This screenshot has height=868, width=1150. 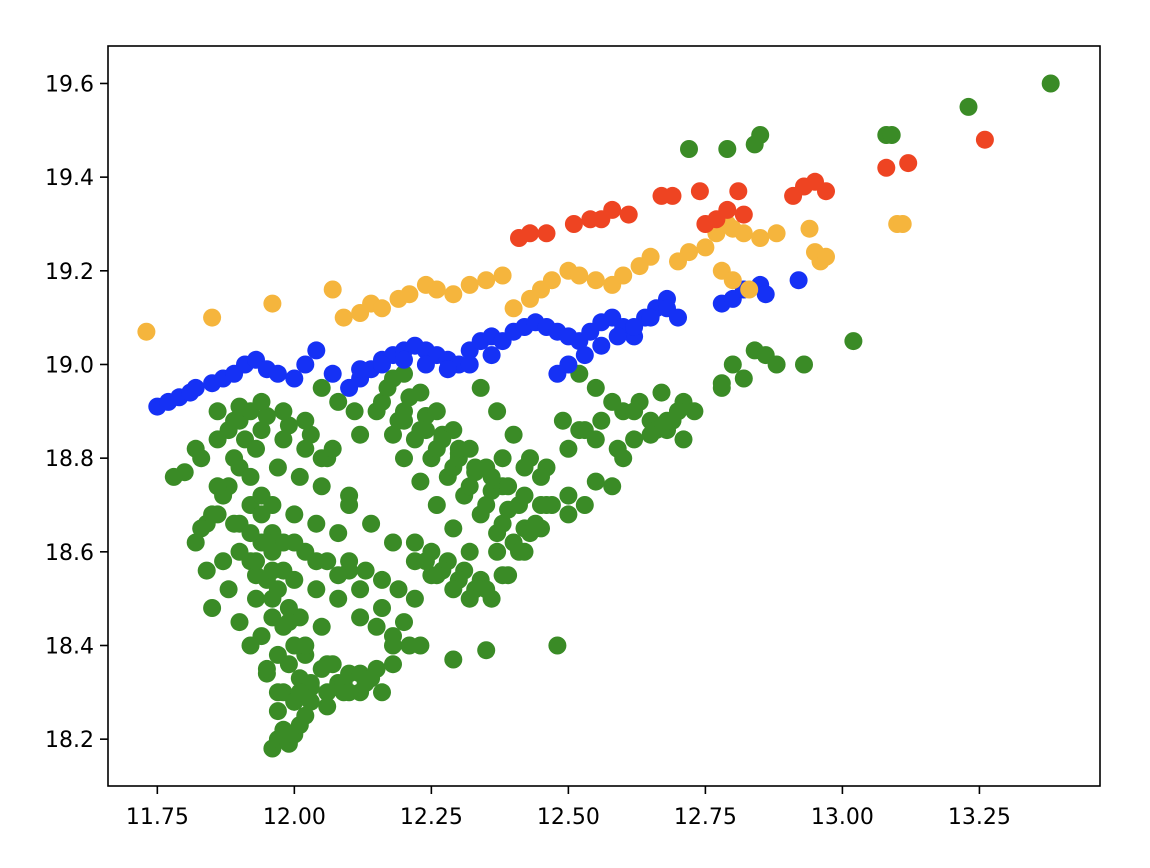 What do you see at coordinates (431, 817) in the screenshot?
I see `x-tick-label: 12.25` at bounding box center [431, 817].